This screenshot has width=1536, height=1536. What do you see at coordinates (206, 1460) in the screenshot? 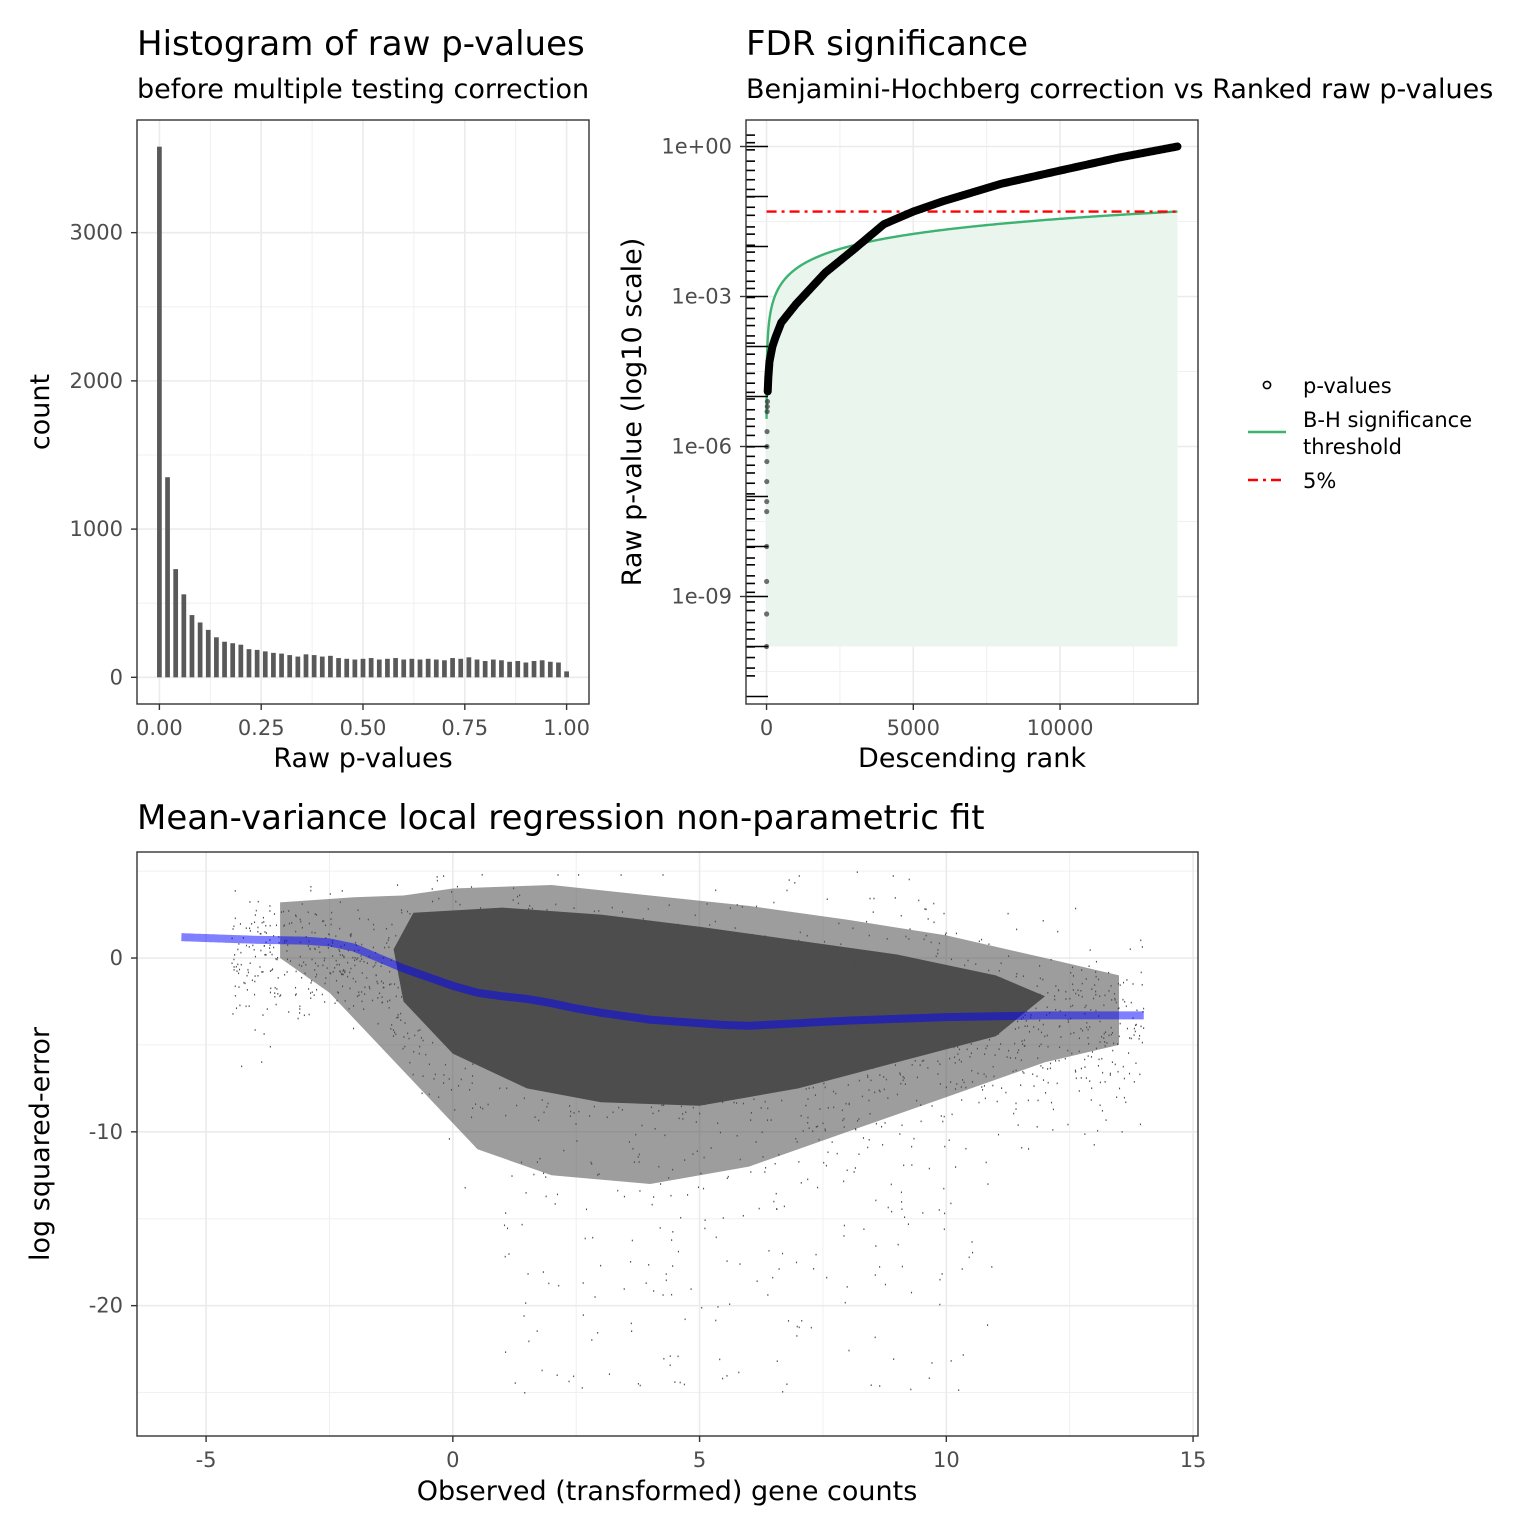
I see `x-tick-label: -5` at bounding box center [206, 1460].